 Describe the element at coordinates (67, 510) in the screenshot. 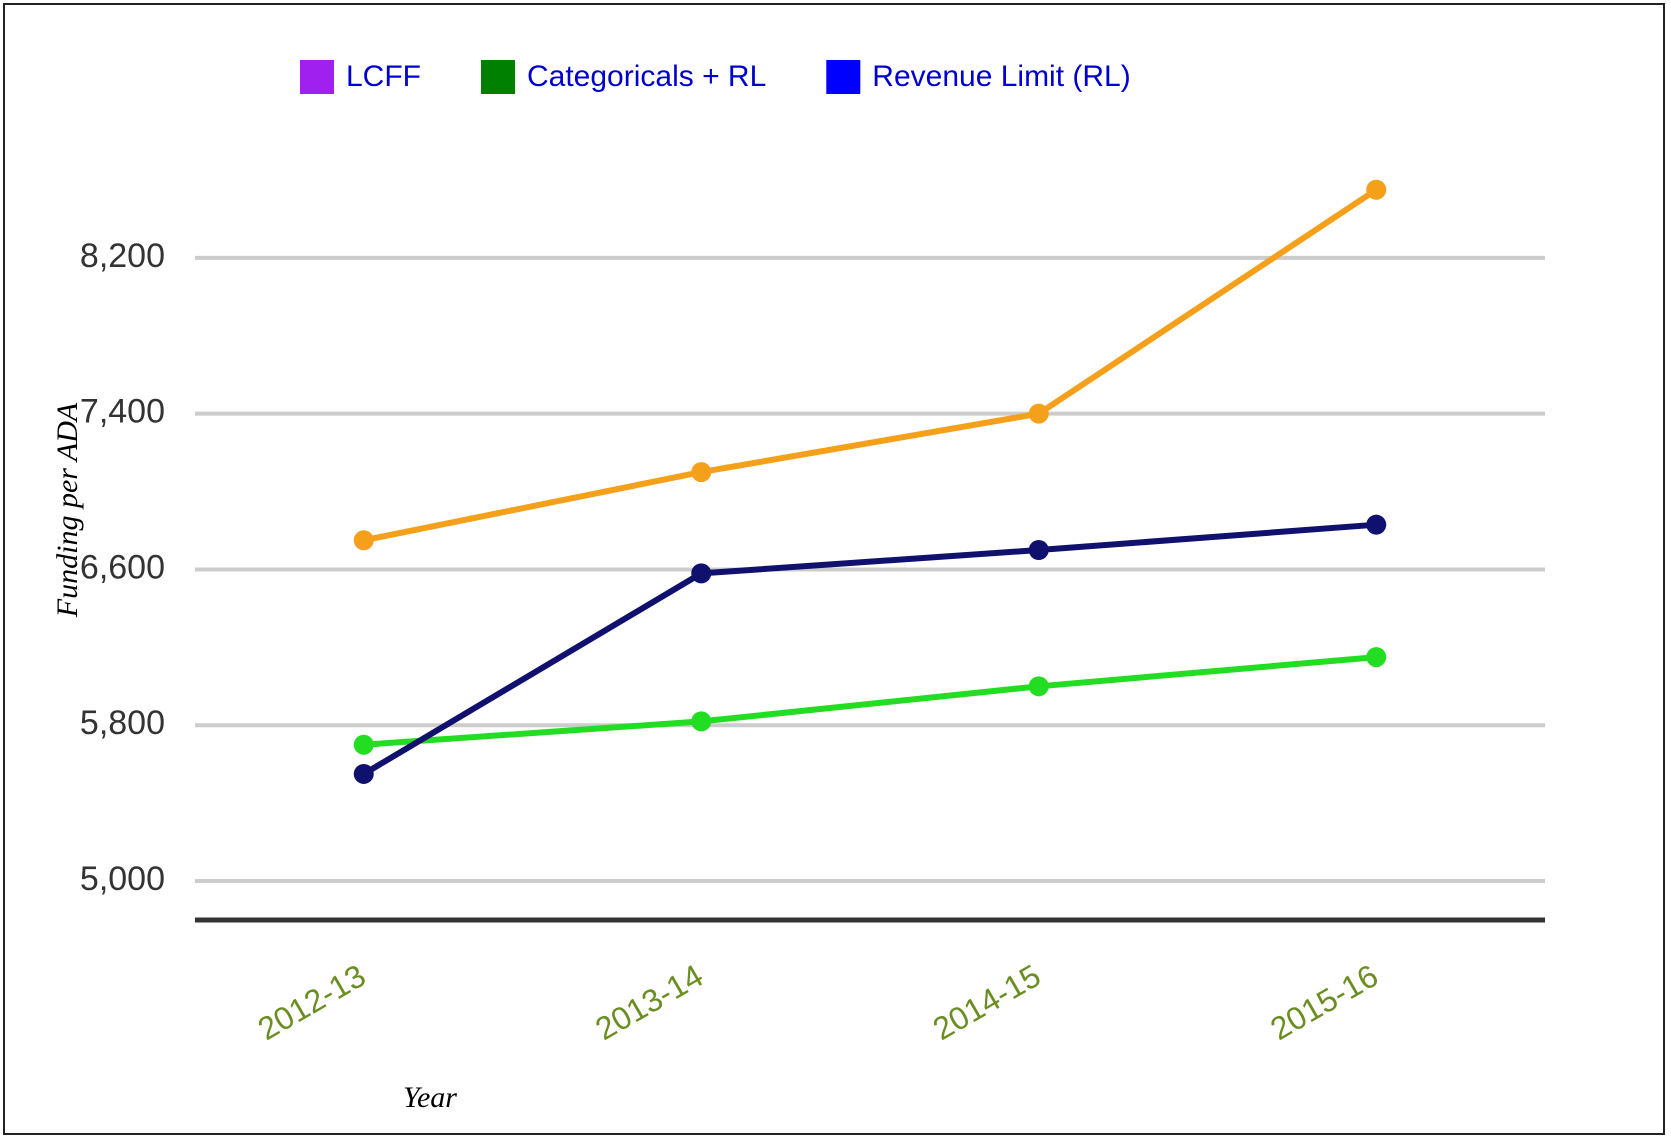

I see `y-axis-label: Funding per ADA` at that location.